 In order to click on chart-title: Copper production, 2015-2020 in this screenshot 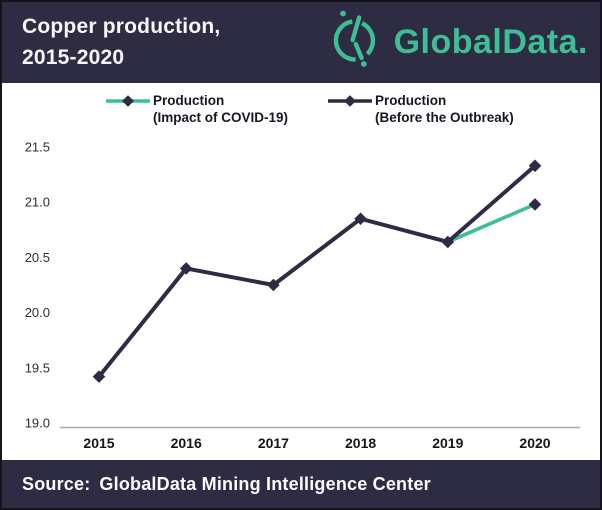, I will do `click(121, 42)`.